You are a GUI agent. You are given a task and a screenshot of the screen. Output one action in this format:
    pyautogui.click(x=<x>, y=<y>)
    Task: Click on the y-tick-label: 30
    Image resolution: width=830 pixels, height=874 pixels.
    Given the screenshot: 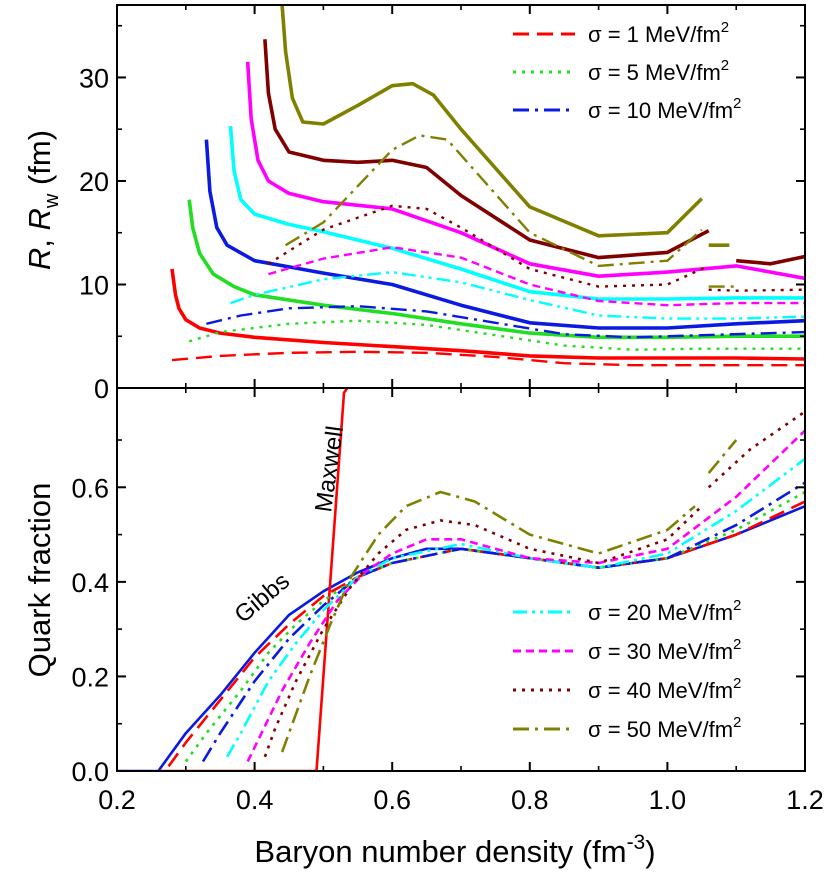 What is the action you would take?
    pyautogui.click(x=94, y=78)
    